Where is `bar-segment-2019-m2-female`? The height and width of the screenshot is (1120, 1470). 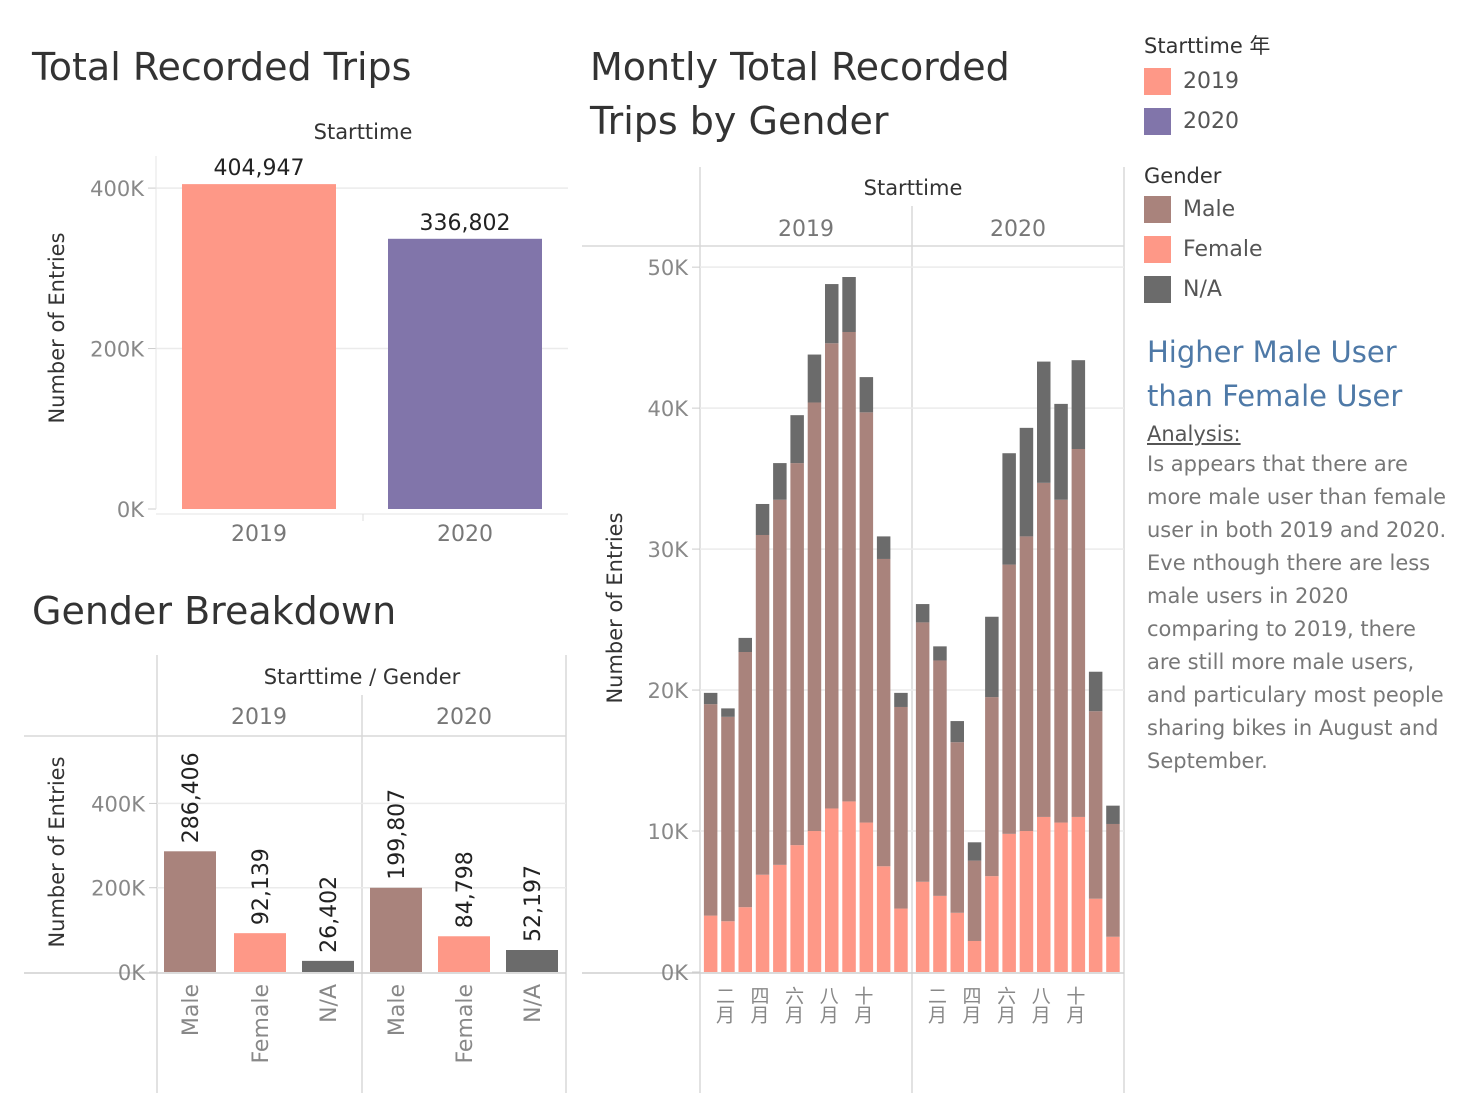
bar-segment-2019-m2-female is located at coordinates (728, 946).